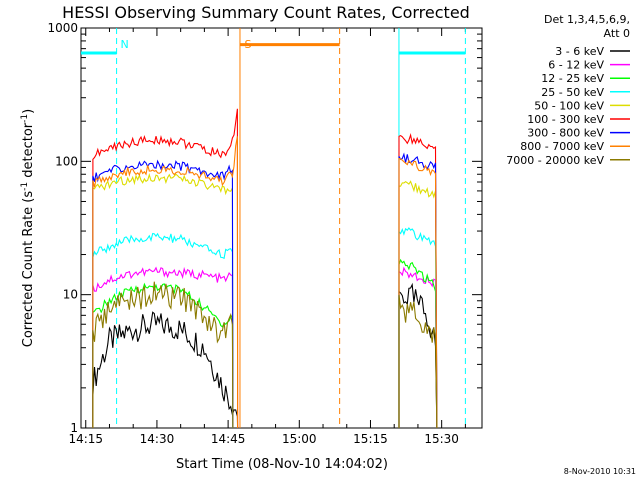 The height and width of the screenshot is (480, 640). I want to click on series-line-2-seg1, so click(163, 355).